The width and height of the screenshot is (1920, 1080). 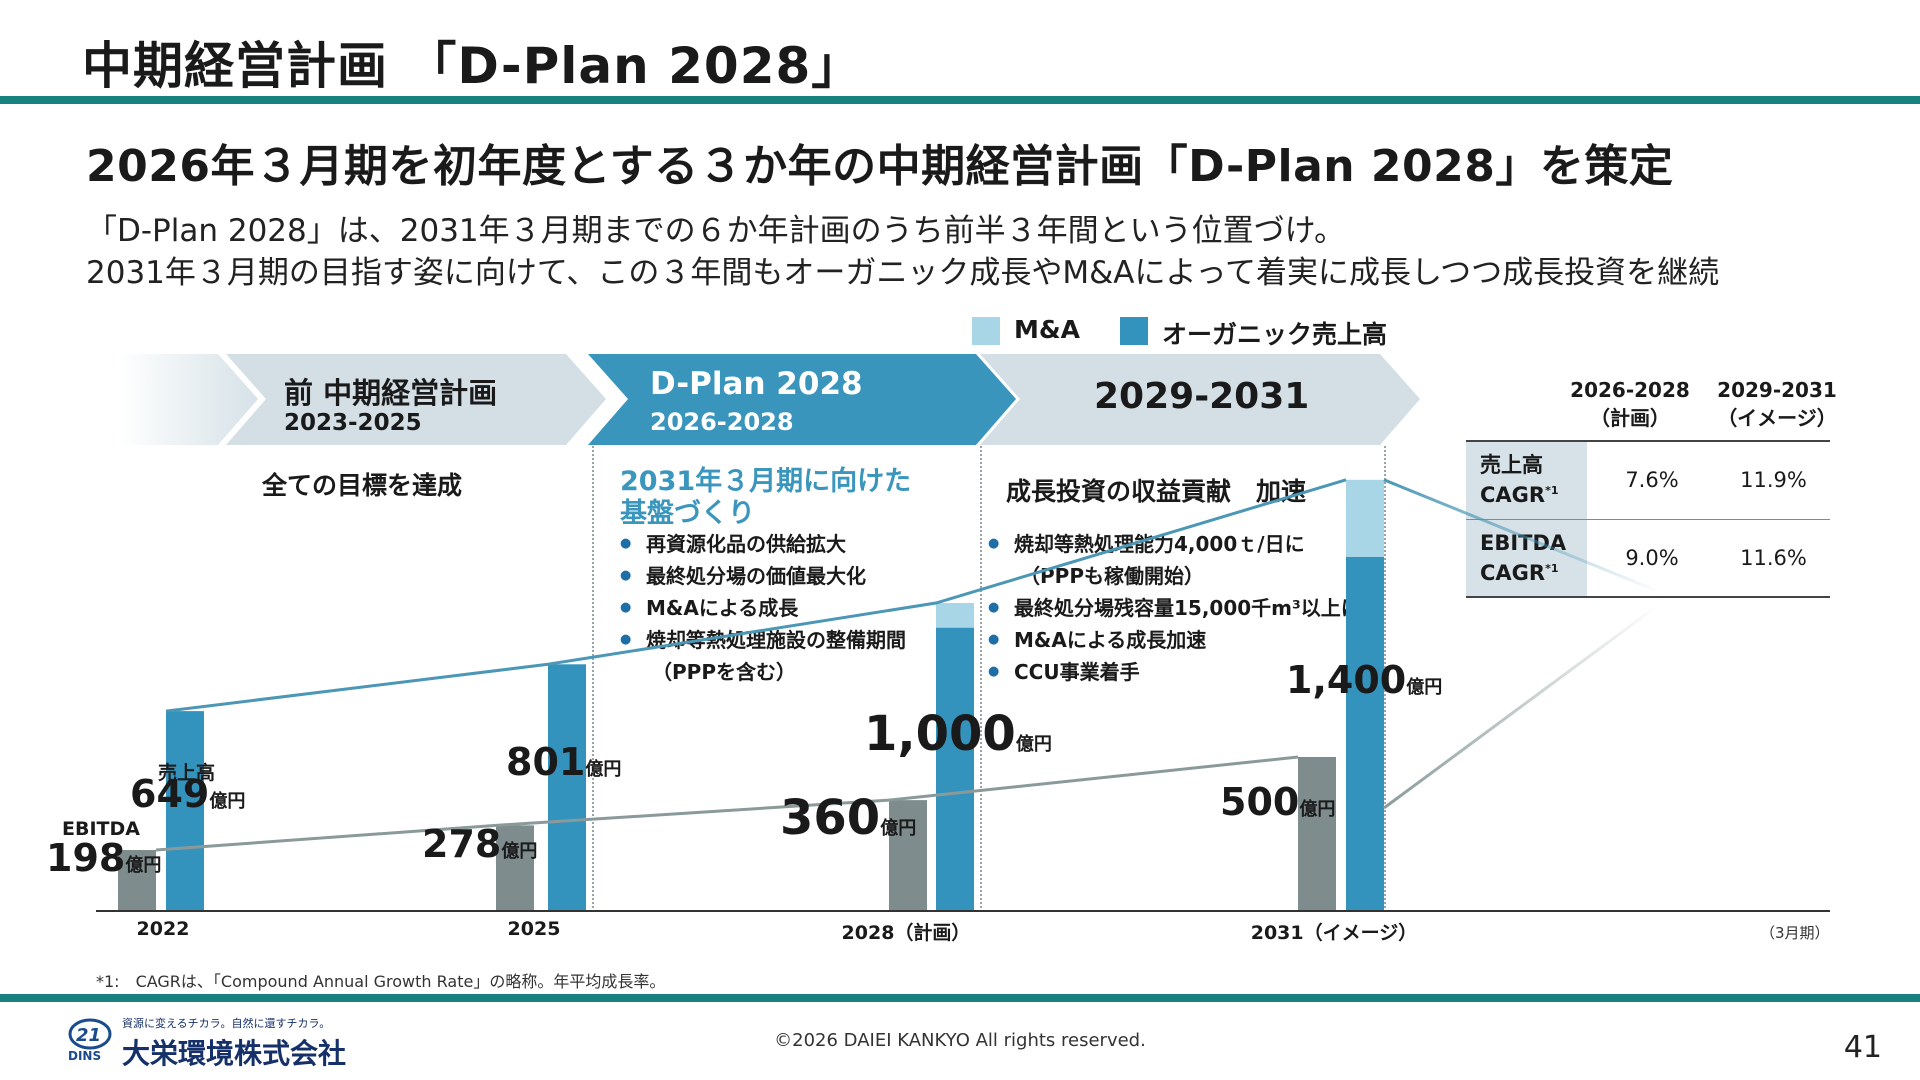 I want to click on cagr-value: 11.9%, so click(x=1773, y=480).